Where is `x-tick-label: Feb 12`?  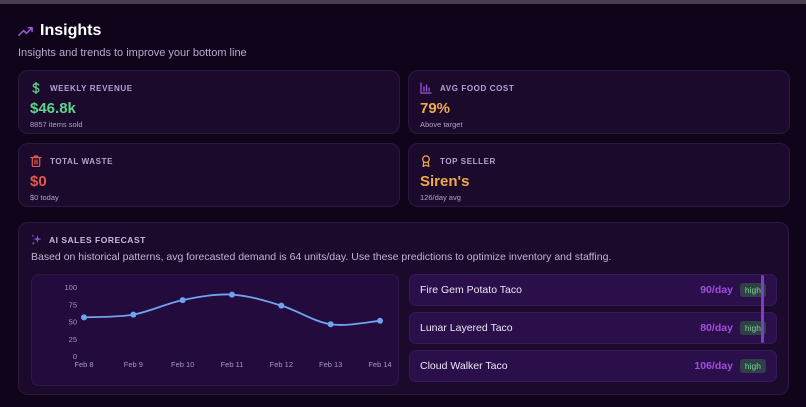
x-tick-label: Feb 12 is located at coordinates (281, 364).